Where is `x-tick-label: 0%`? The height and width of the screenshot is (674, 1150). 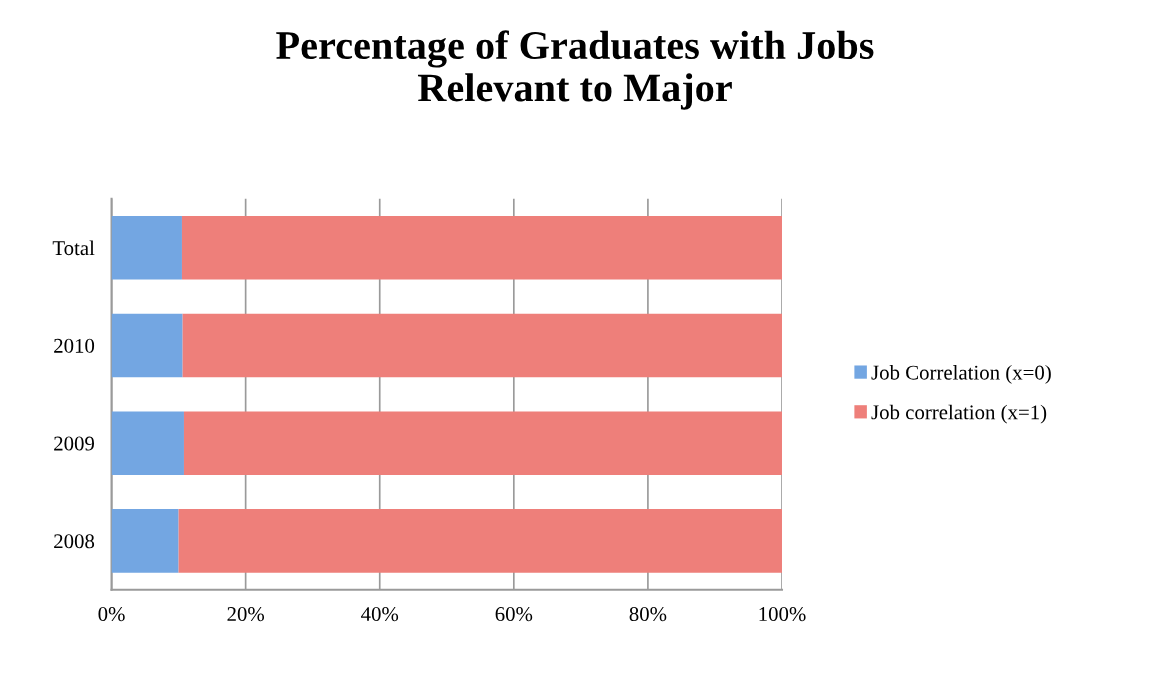 x-tick-label: 0% is located at coordinates (111, 614).